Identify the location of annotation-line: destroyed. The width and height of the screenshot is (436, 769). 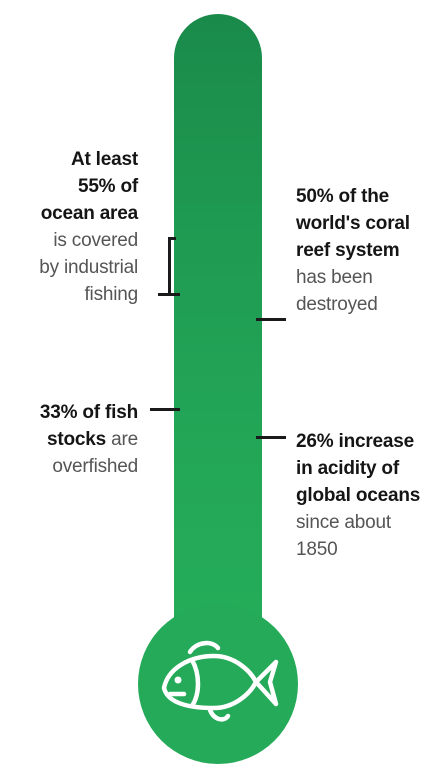
(337, 304).